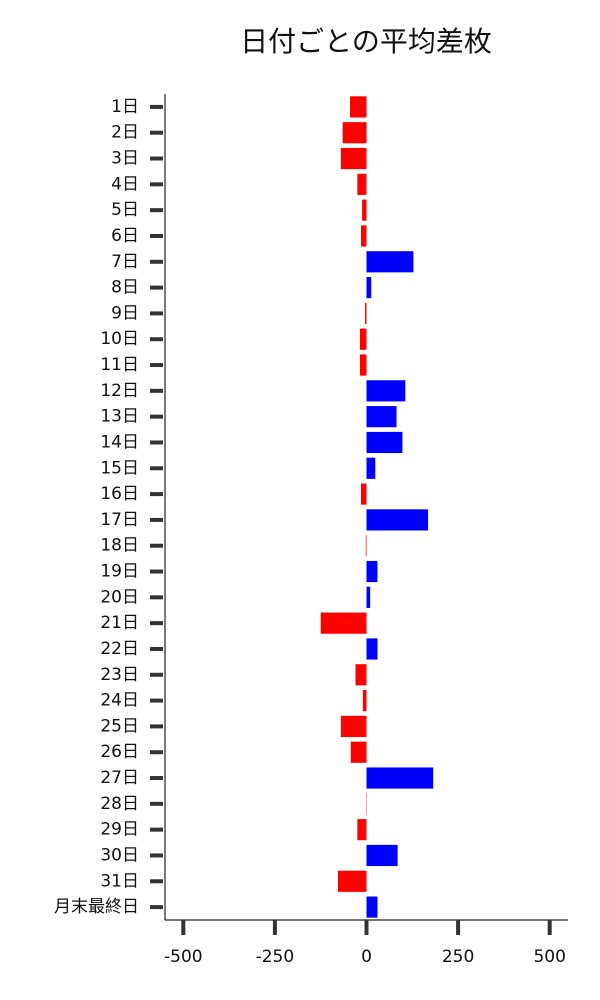  I want to click on y-tick-label: 4日, so click(125, 184).